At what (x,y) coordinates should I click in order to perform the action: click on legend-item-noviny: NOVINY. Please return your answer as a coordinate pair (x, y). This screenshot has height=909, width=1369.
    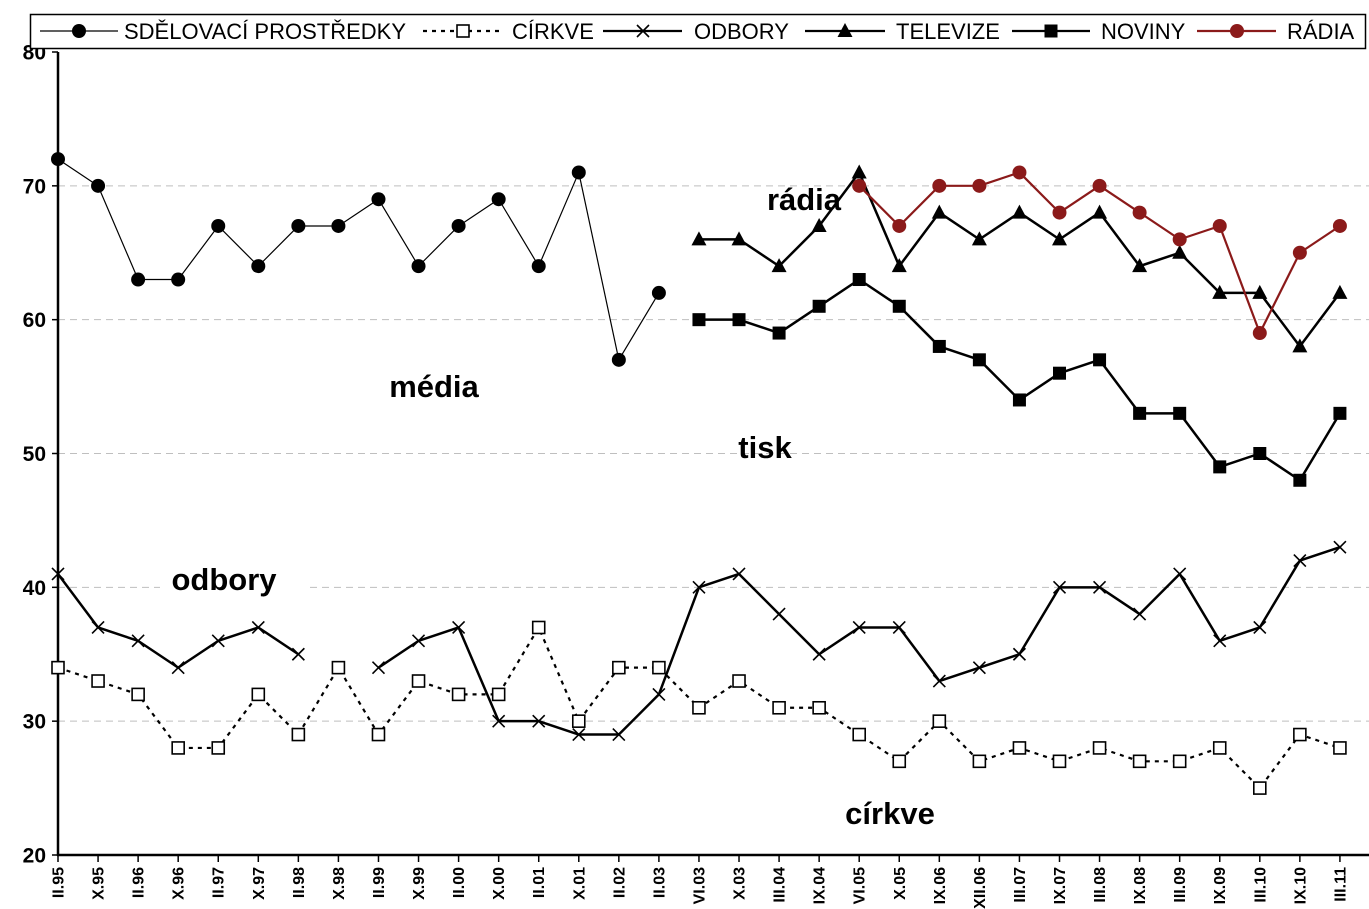
    Looking at the image, I should click on (1099, 31).